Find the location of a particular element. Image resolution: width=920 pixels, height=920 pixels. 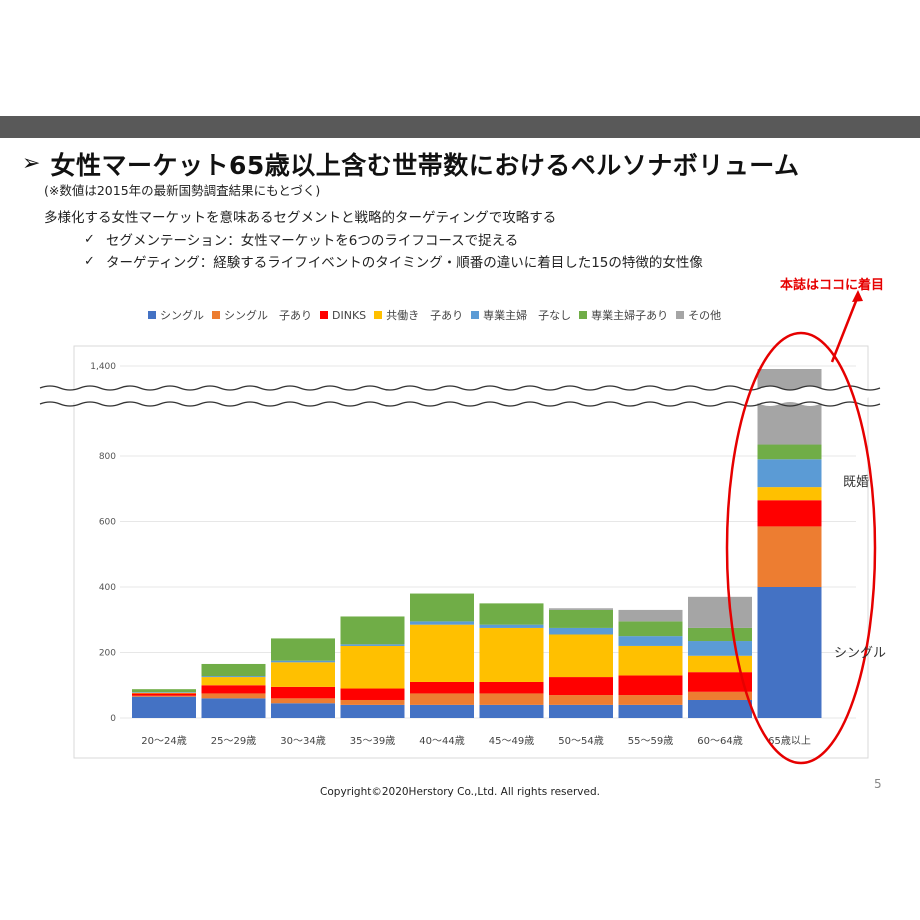

x-tick-label: 25～29歳 is located at coordinates (233, 741).